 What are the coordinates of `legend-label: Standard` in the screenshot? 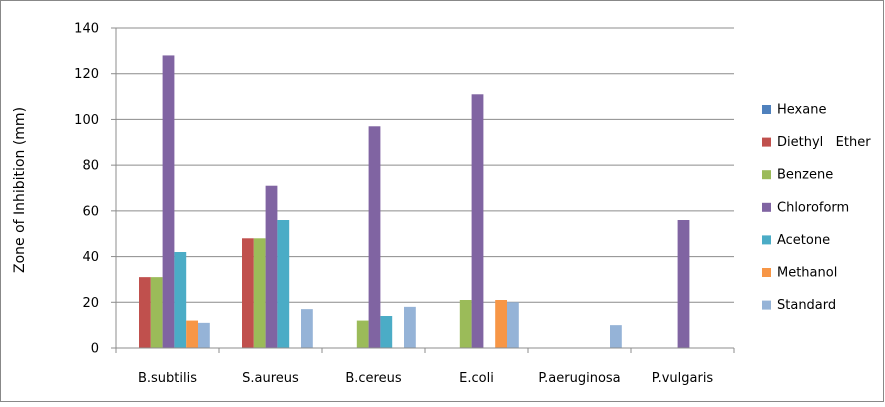 It's located at (806, 305).